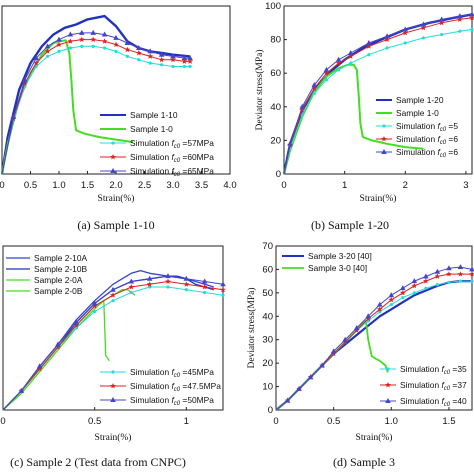  Describe the element at coordinates (201, 185) in the screenshot. I see `x-tick-label: 3.5` at that location.